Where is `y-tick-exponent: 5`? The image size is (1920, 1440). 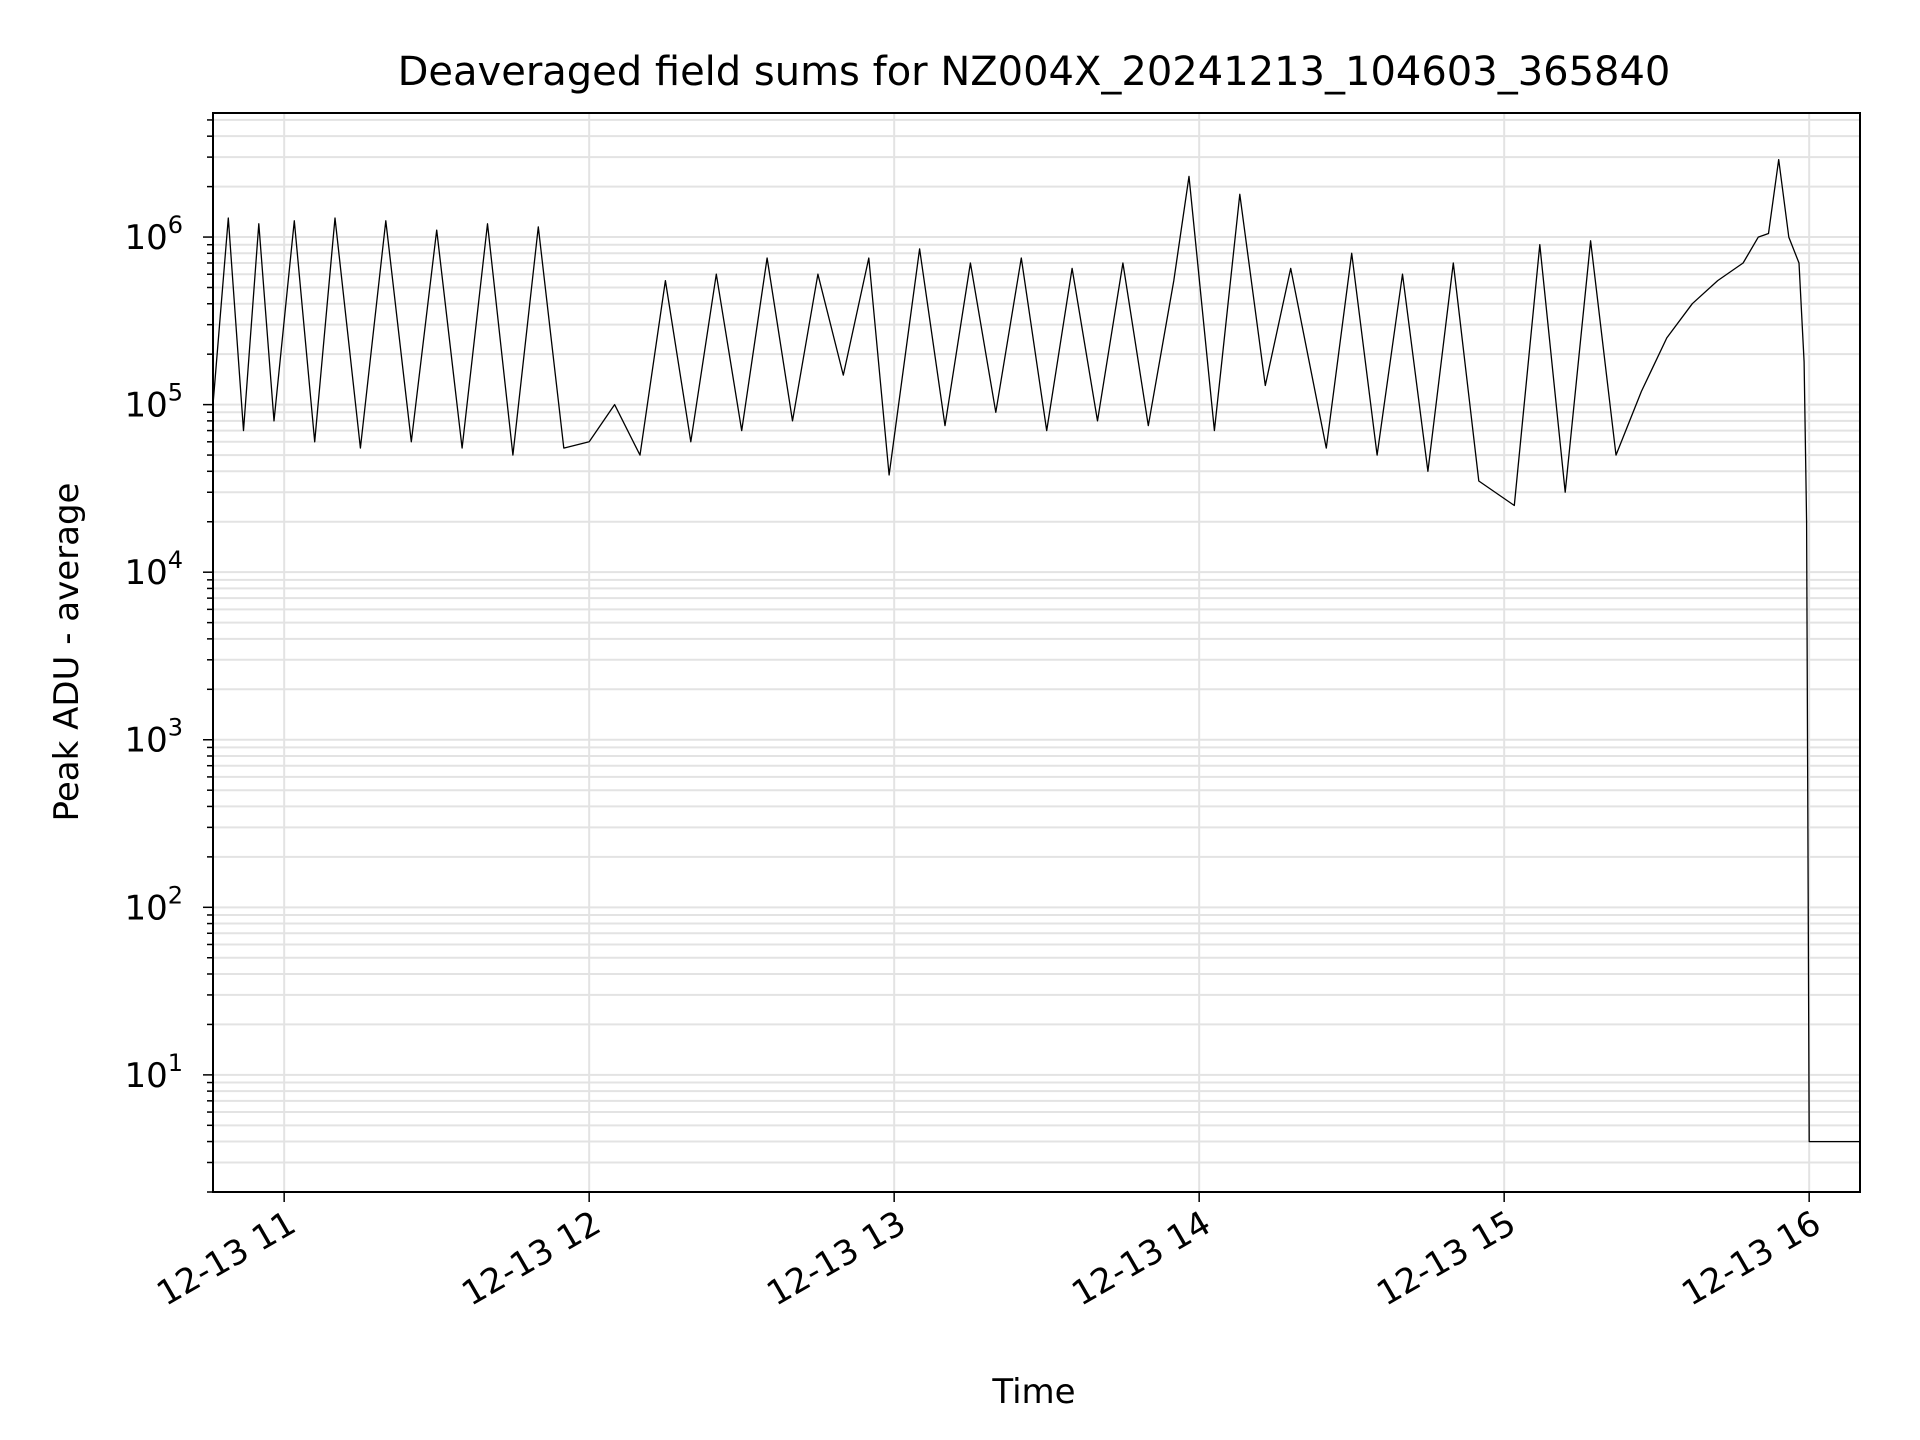 y-tick-exponent: 5 is located at coordinates (175, 393).